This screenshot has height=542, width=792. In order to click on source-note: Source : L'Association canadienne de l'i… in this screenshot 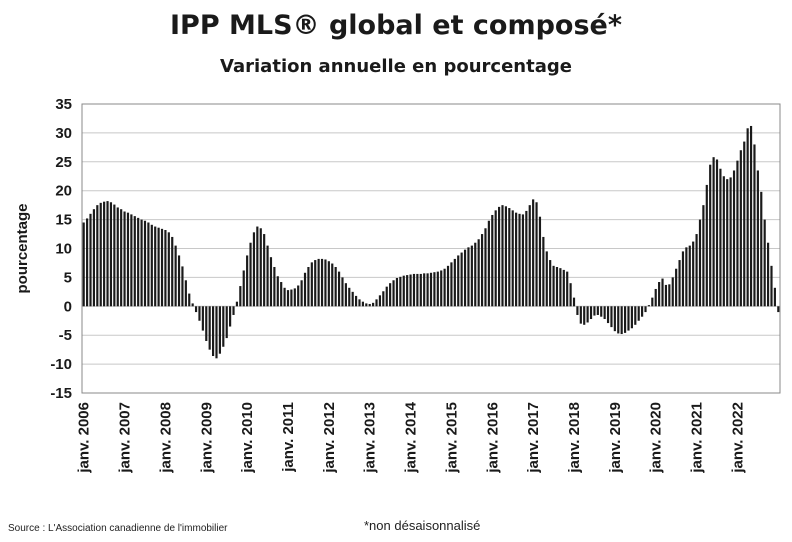, I will do `click(118, 528)`.